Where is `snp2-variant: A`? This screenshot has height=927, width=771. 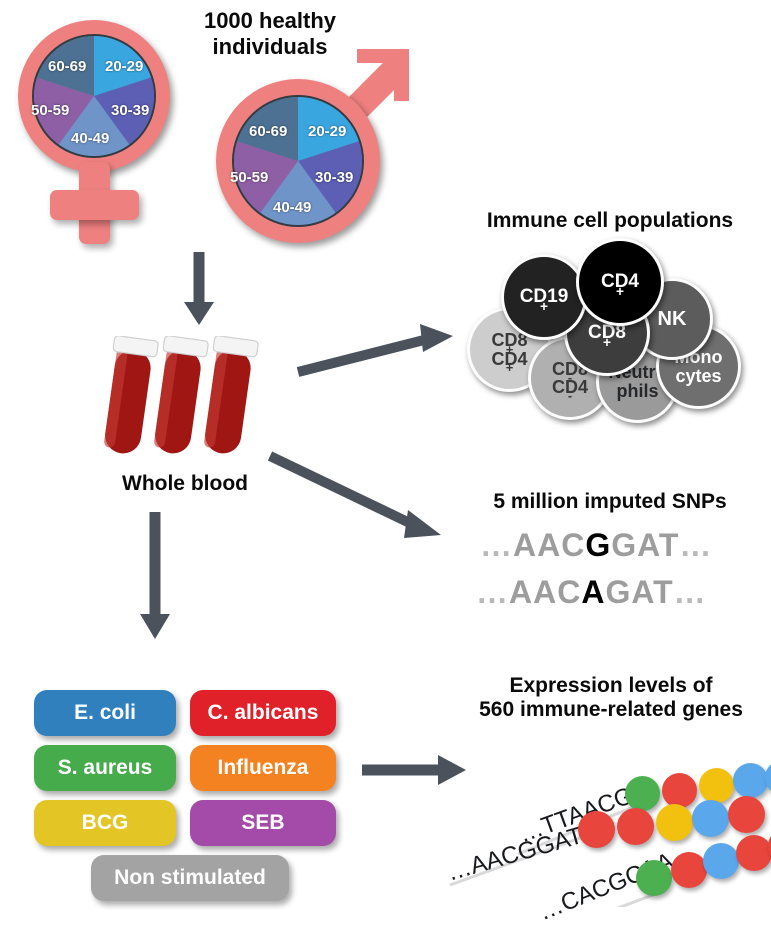
snp2-variant: A is located at coordinates (593, 592).